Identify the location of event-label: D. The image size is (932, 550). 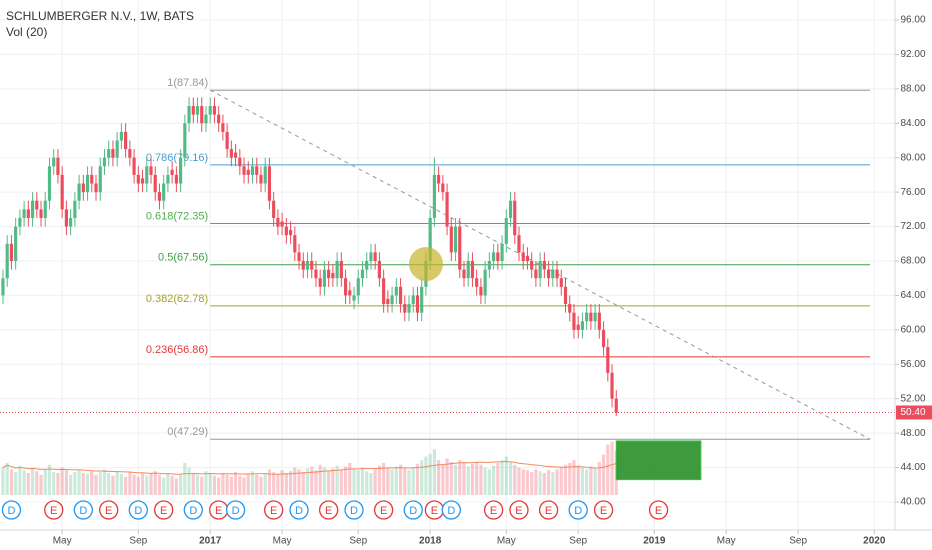
(83, 511).